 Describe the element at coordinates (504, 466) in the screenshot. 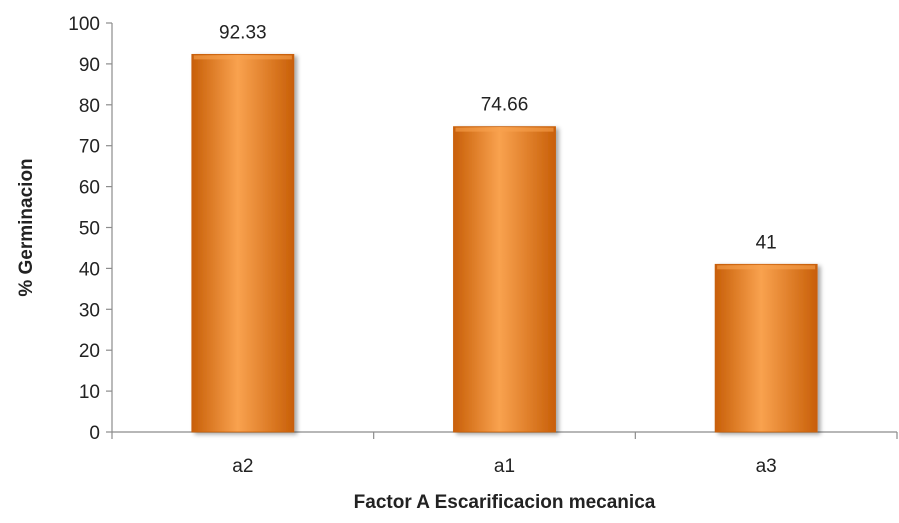

I see `x-tick-label-a1: a1` at that location.